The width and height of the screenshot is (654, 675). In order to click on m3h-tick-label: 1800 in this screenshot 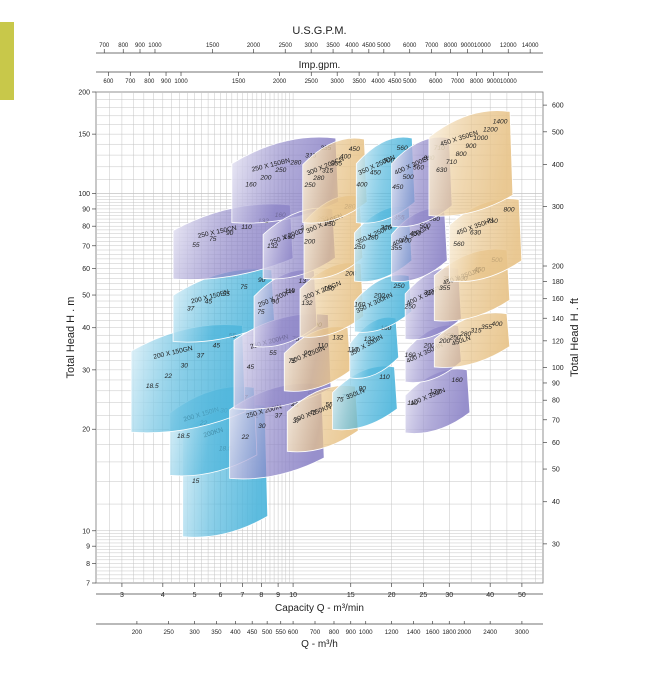, I will do `click(449, 632)`.